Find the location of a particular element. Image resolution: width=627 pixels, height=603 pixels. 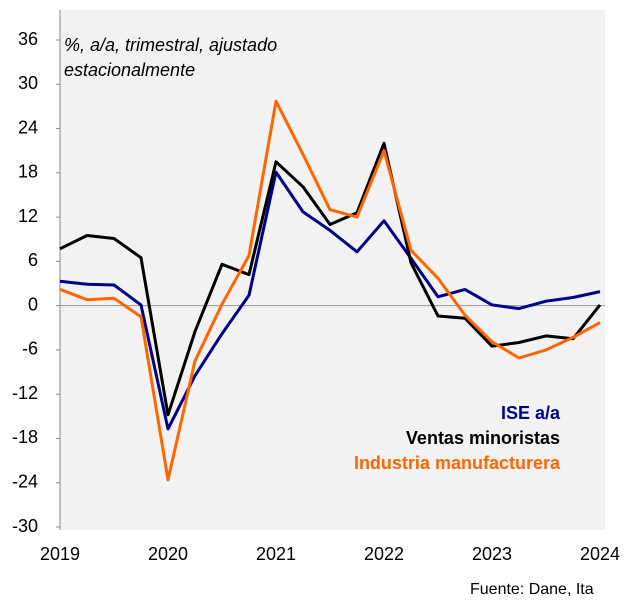

y-tick-label: 36 is located at coordinates (28, 39).